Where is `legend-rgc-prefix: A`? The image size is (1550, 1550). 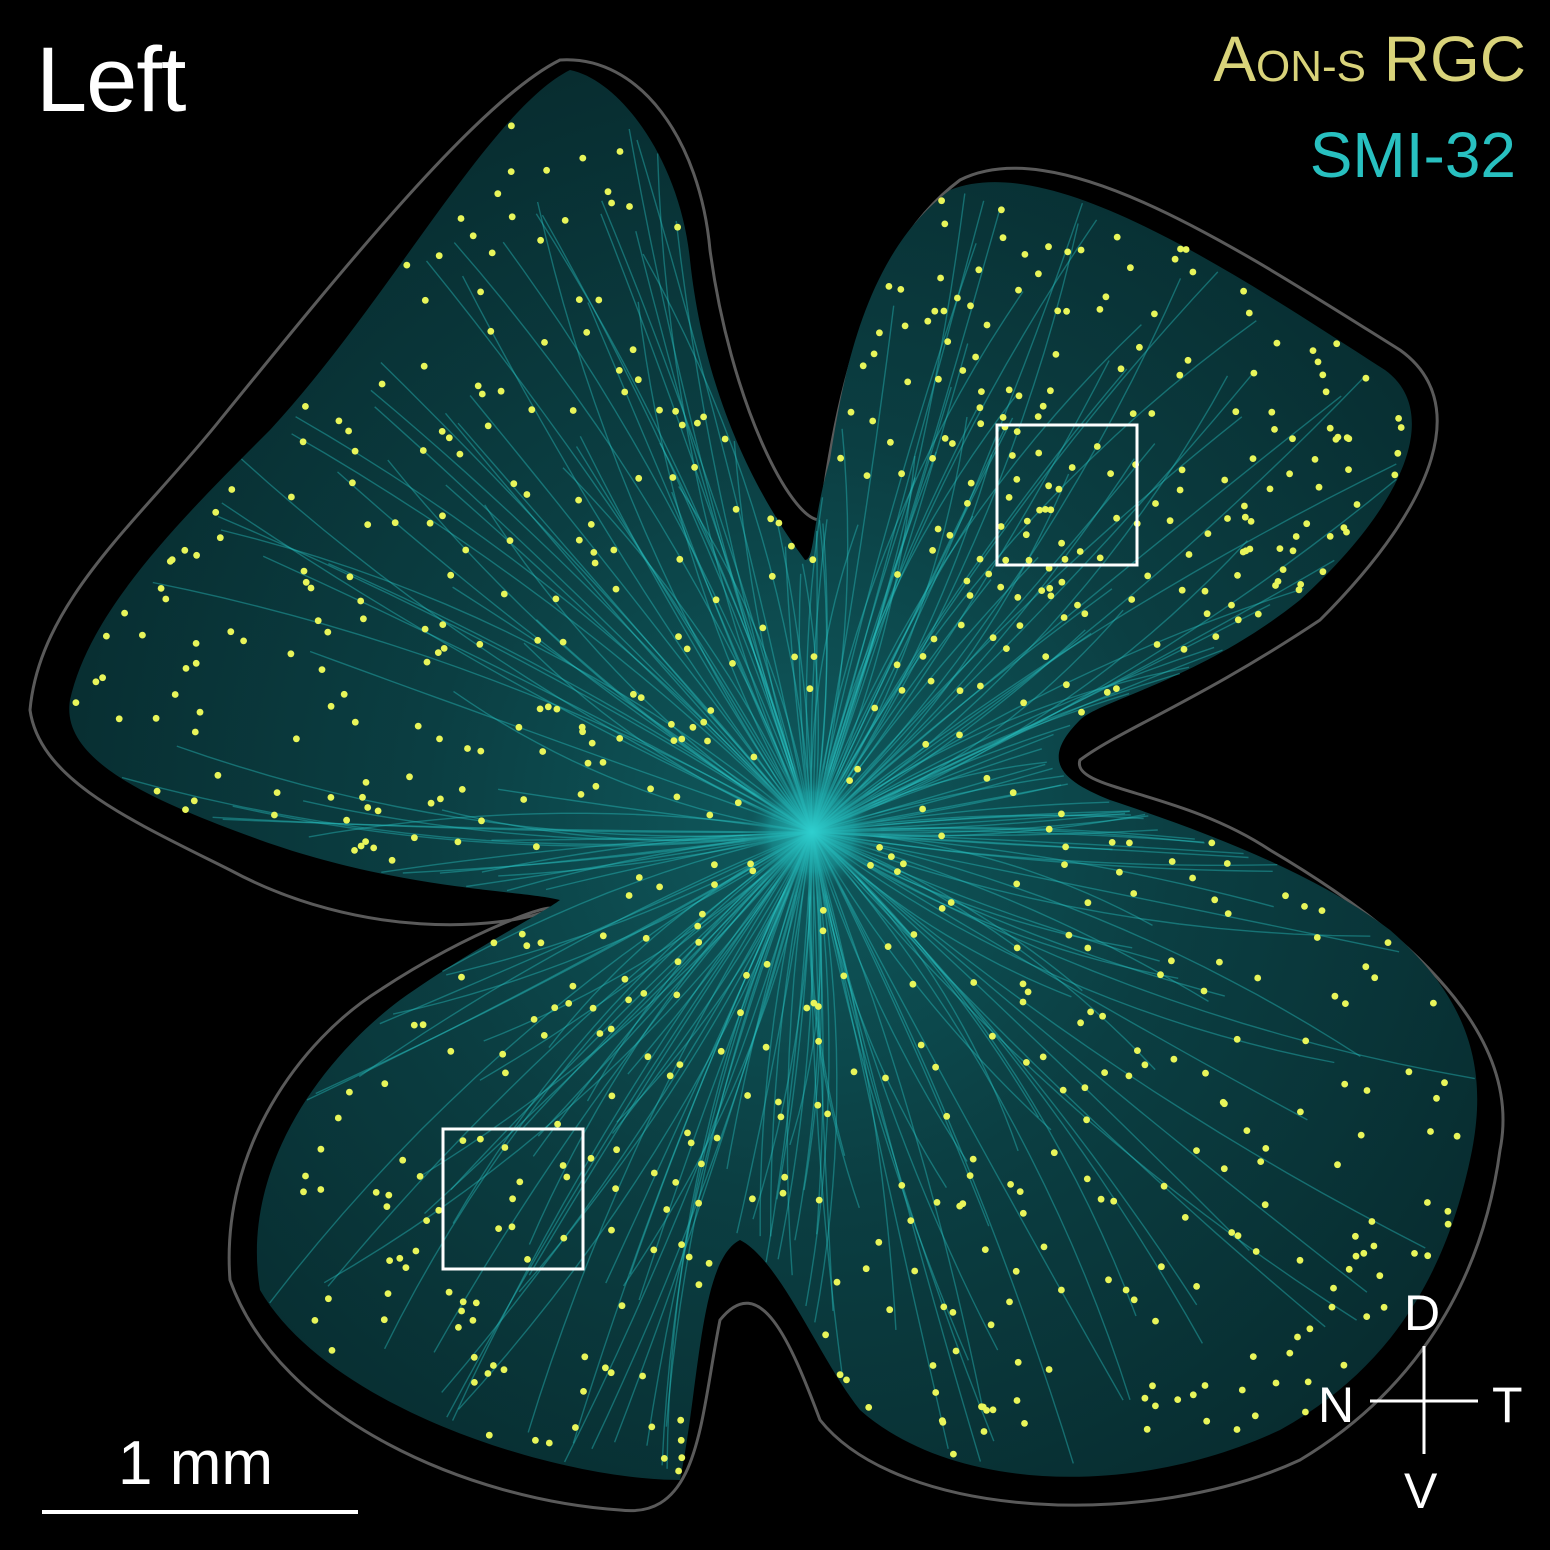 legend-rgc-prefix: A is located at coordinates (1234, 59).